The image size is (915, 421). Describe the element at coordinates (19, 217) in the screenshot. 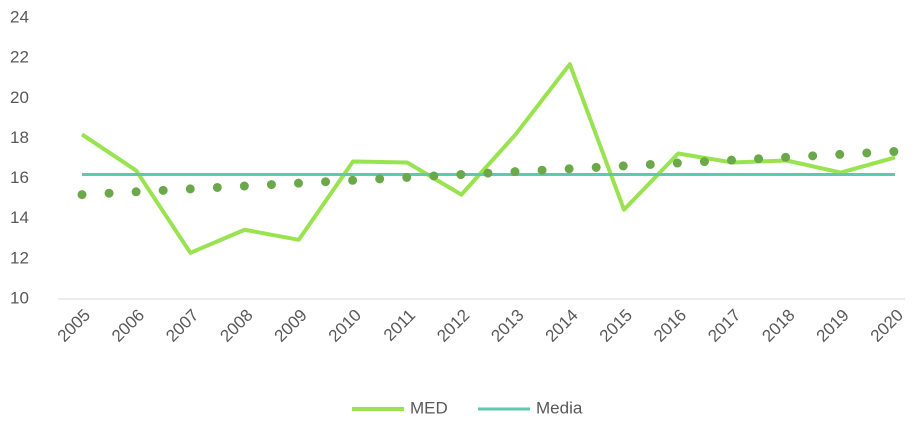

I see `y-tick-label: 14` at that location.